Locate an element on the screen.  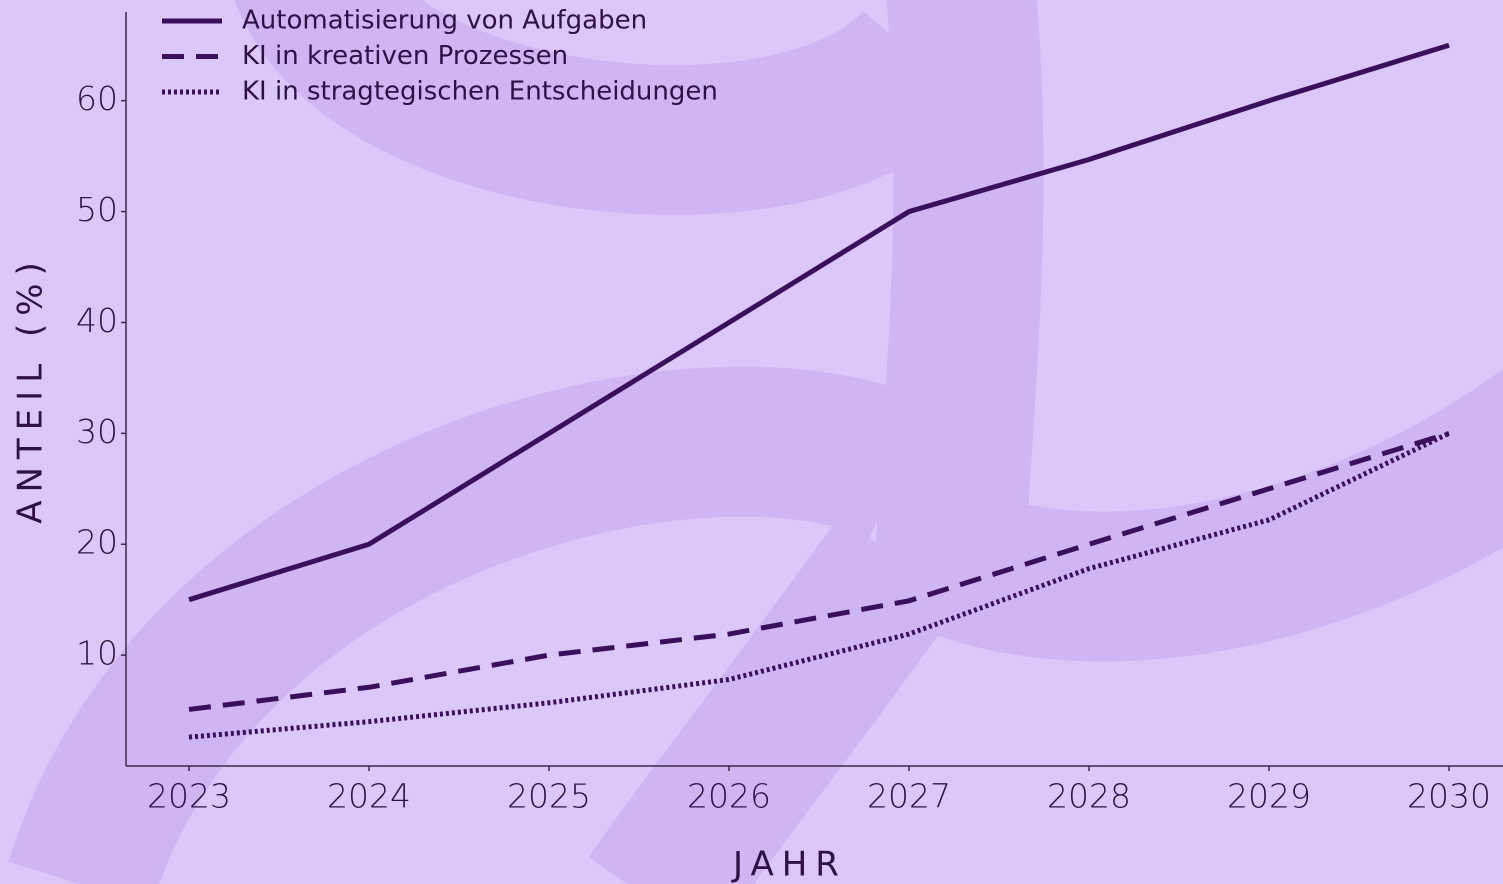
x-tick-label: 2023 is located at coordinates (189, 796).